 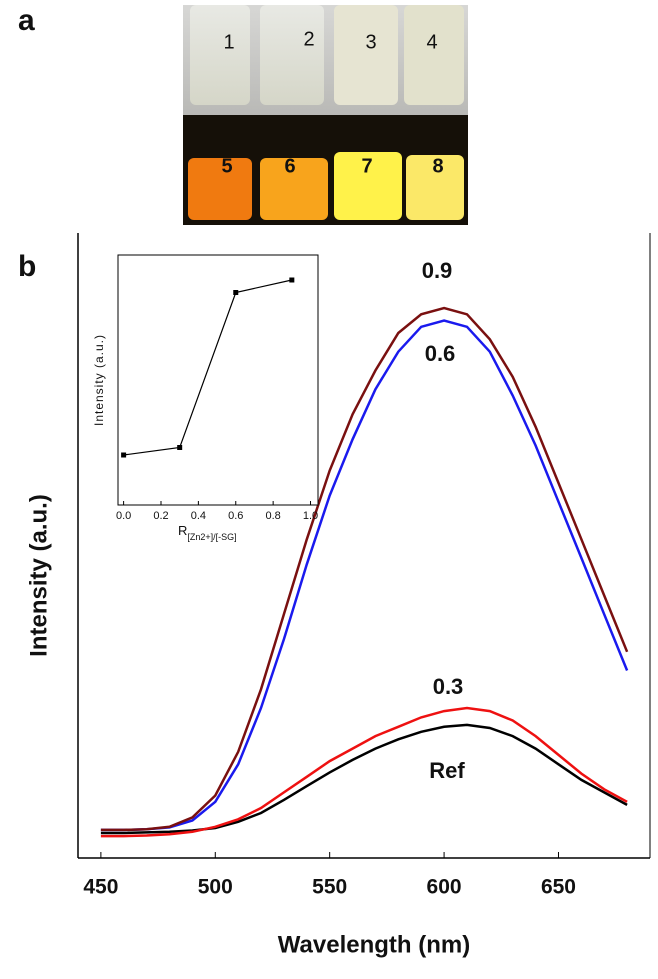 I want to click on series-label: 0.6, so click(x=440, y=353).